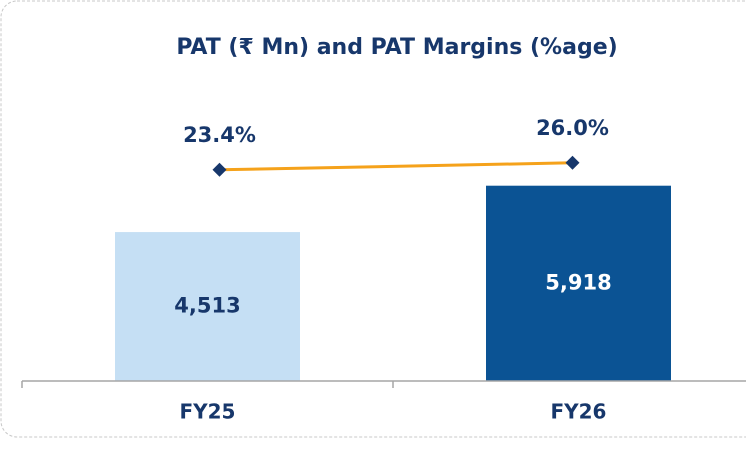 The width and height of the screenshot is (746, 470). What do you see at coordinates (208, 412) in the screenshot?
I see `x-tick-label: FY25` at bounding box center [208, 412].